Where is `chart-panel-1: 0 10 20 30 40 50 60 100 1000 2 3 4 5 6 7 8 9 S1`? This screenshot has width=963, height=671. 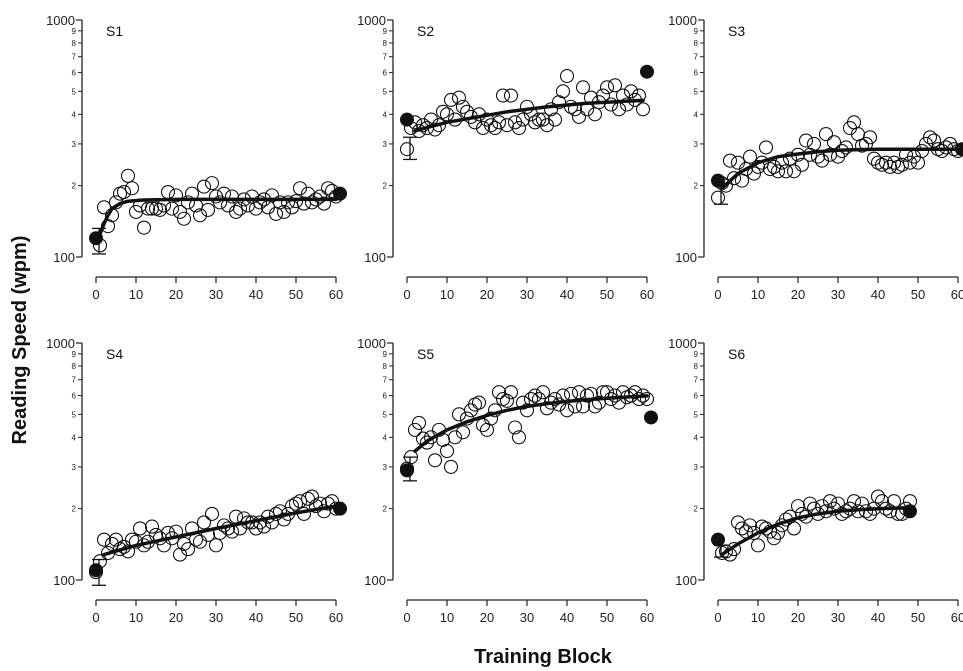 chart-panel-1: 0 10 20 30 40 50 60 100 1000 2 3 4 5 6 7 8 9 S1 is located at coordinates (196, 157).